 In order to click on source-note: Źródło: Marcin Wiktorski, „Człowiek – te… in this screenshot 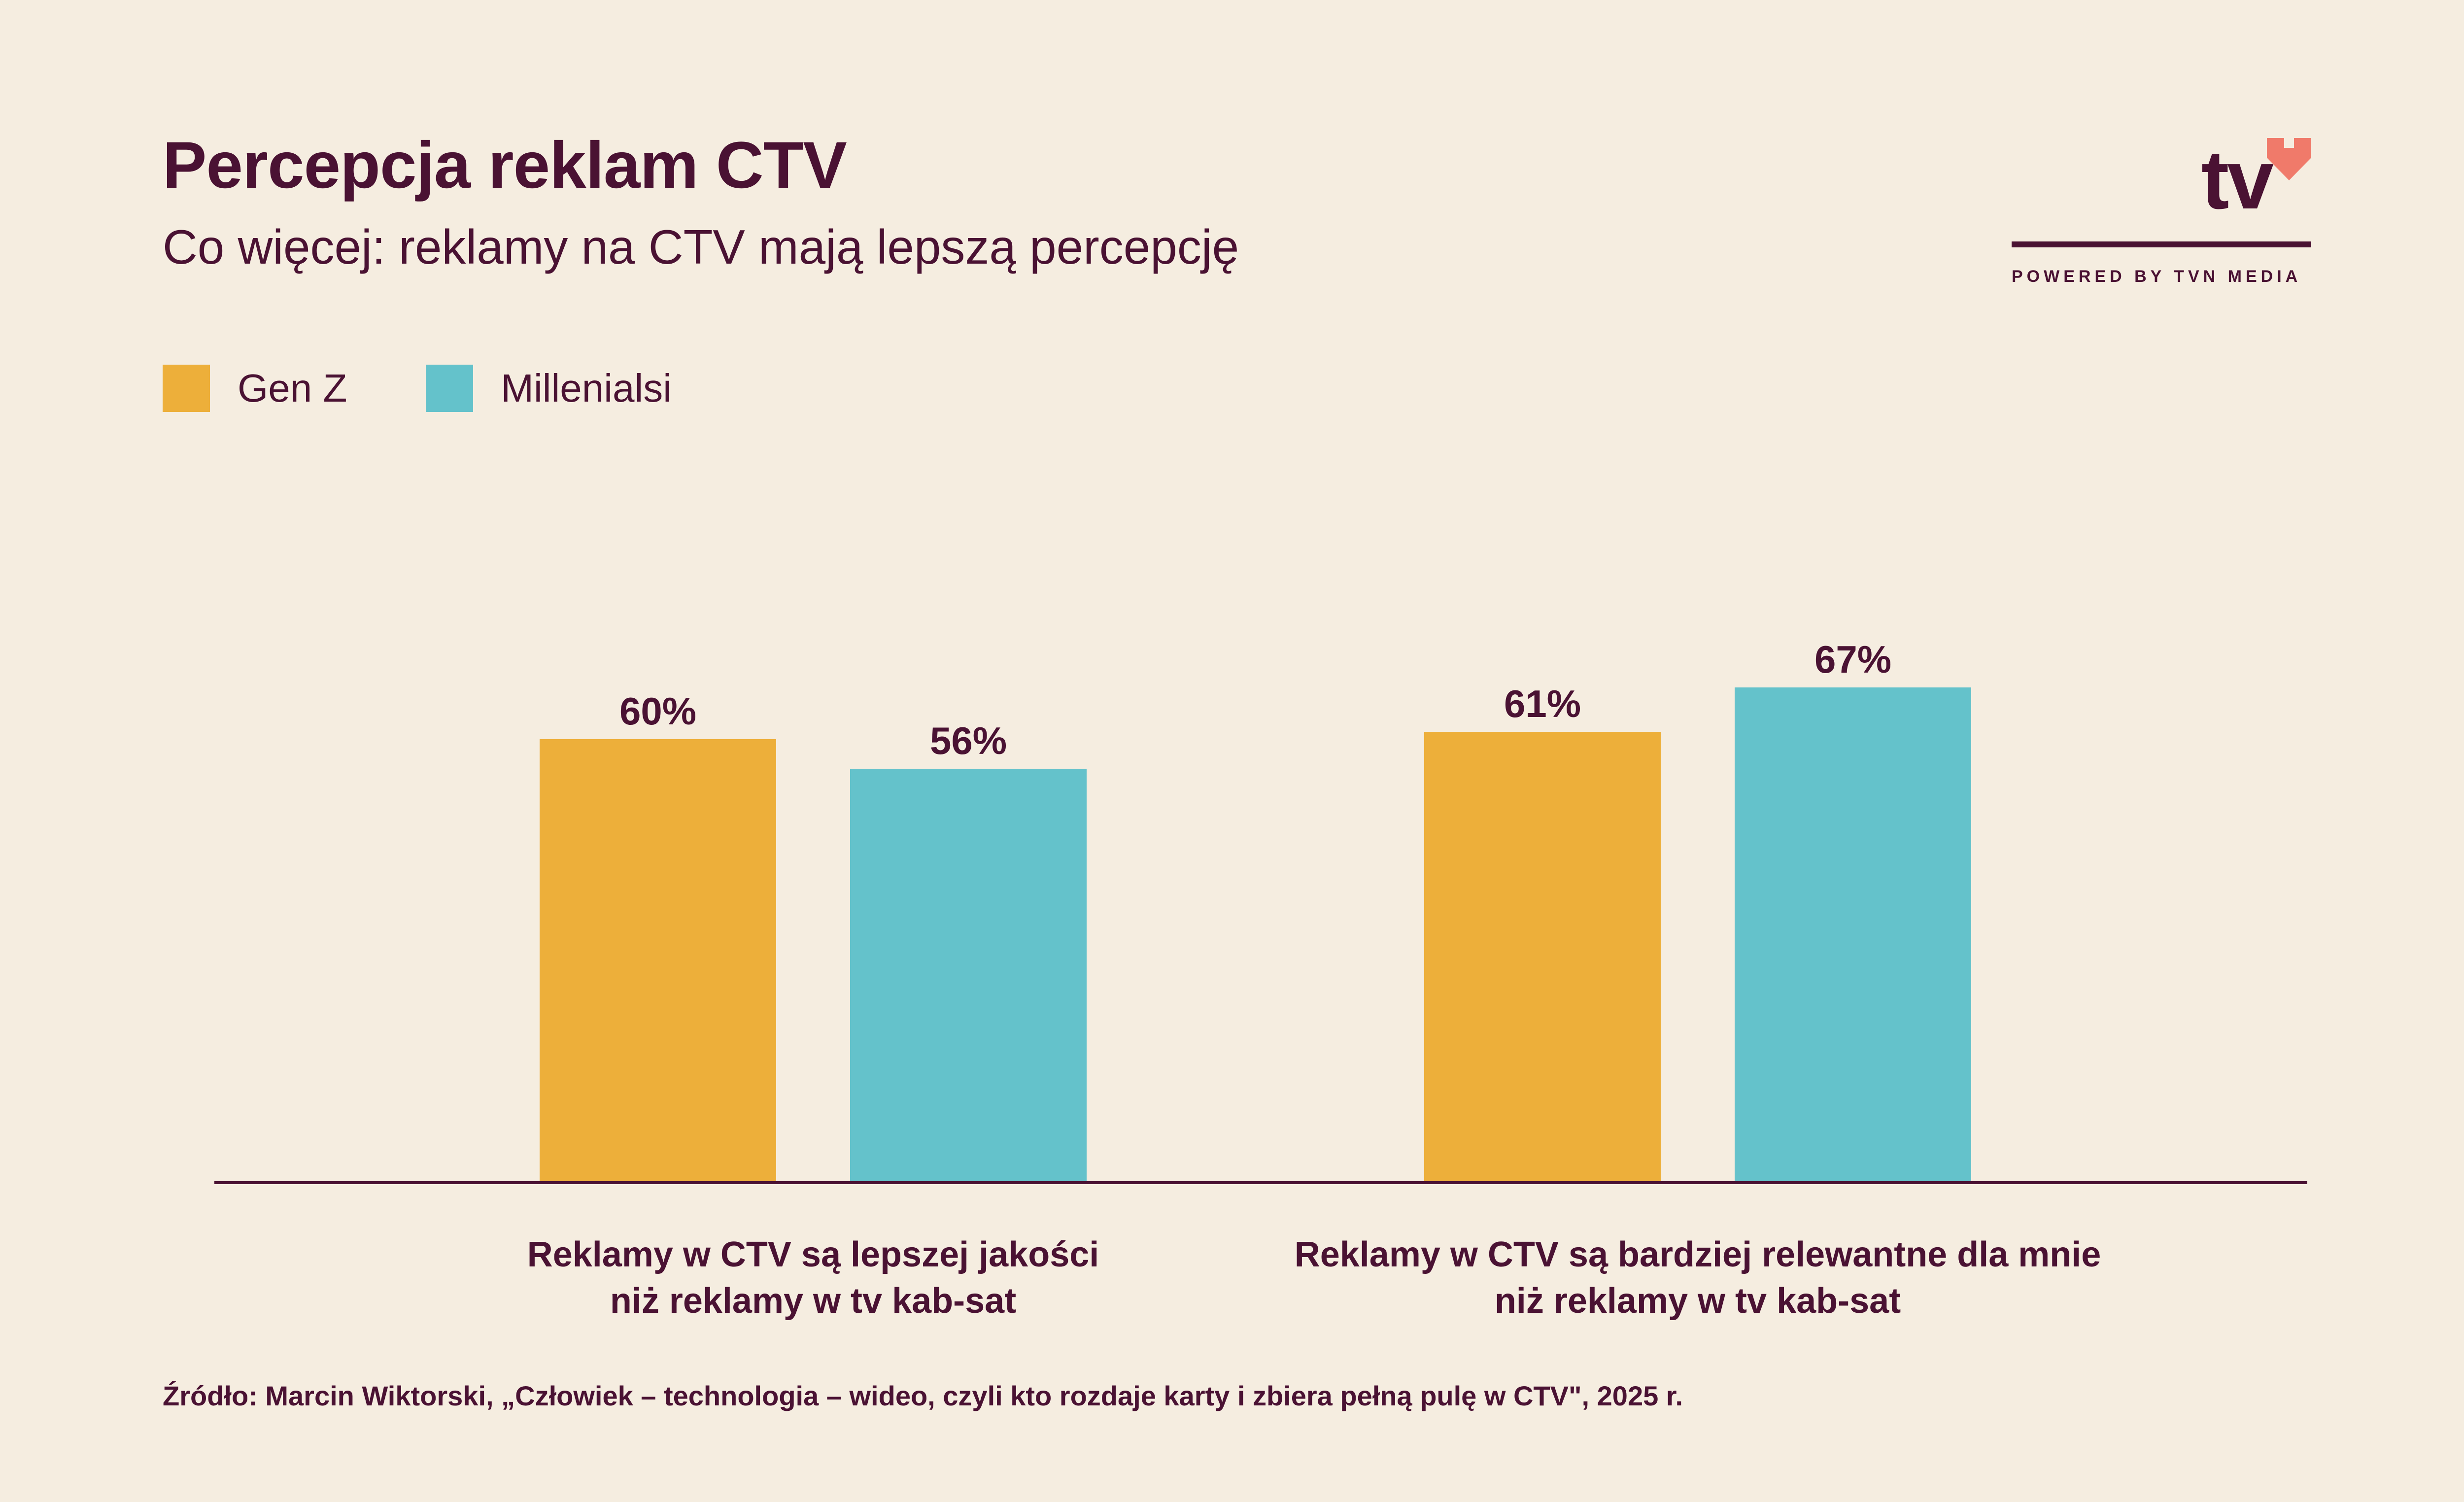, I will do `click(923, 1395)`.